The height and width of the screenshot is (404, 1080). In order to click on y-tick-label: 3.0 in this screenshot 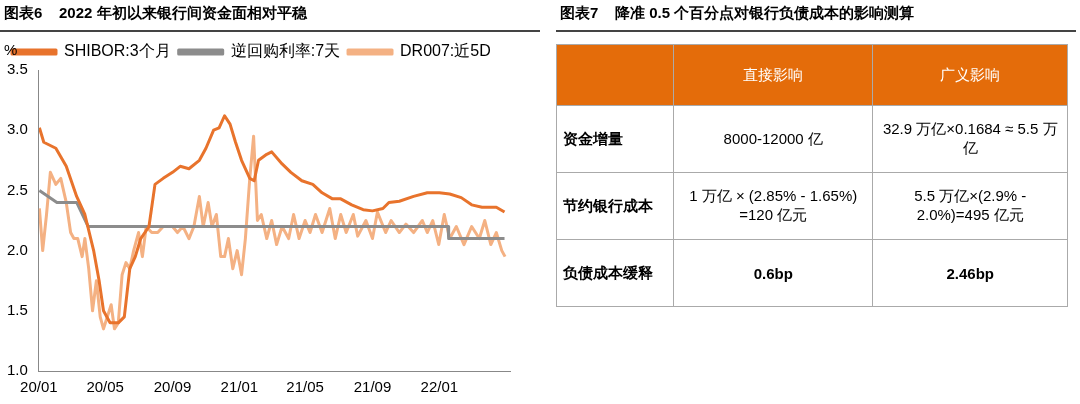, I will do `click(17, 129)`.